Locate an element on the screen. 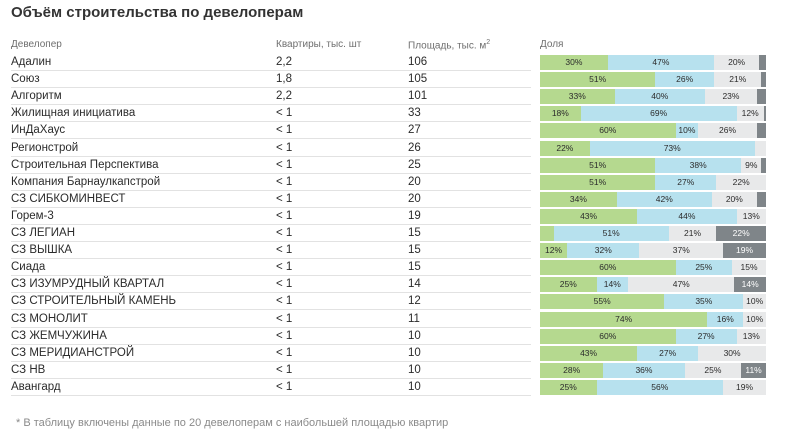 The image size is (785, 439). share-segment-2: 56% is located at coordinates (660, 387).